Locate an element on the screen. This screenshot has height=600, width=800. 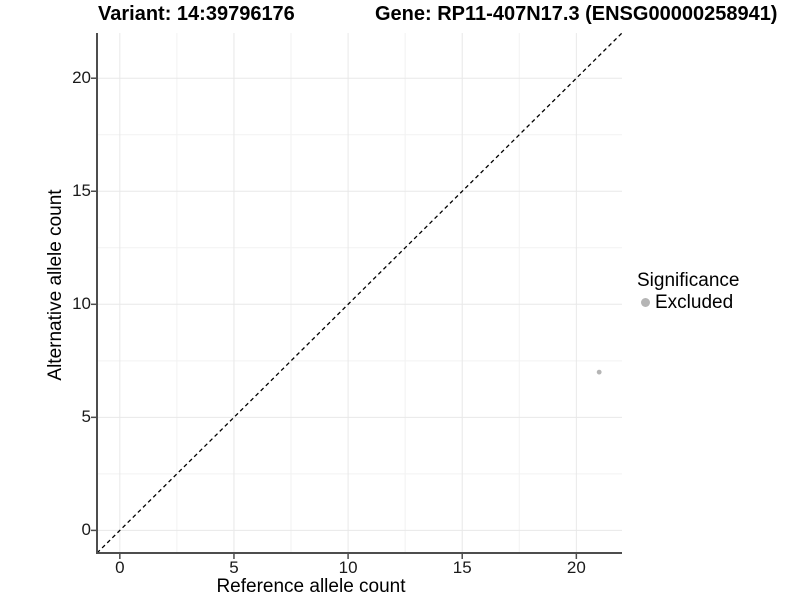
x-tick-label: 5 is located at coordinates (234, 567).